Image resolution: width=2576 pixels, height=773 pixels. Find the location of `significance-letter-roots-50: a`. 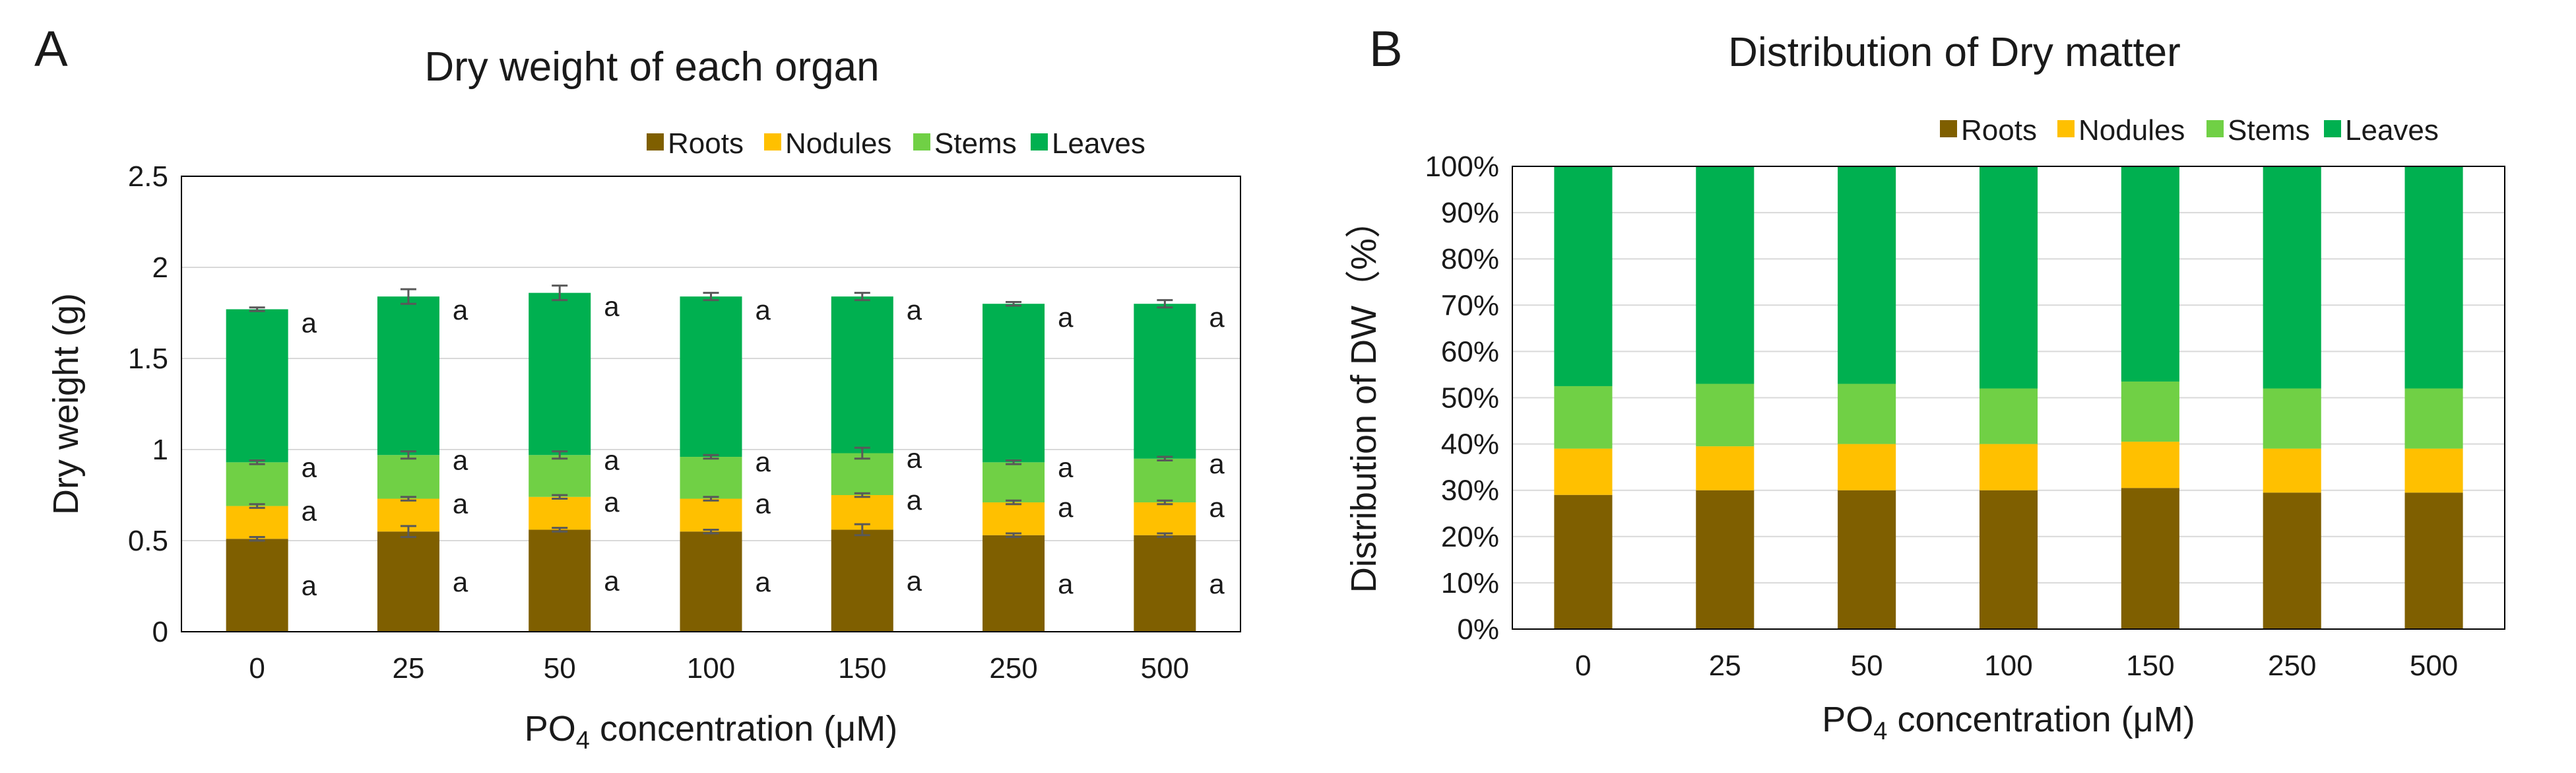

significance-letter-roots-50: a is located at coordinates (612, 581).